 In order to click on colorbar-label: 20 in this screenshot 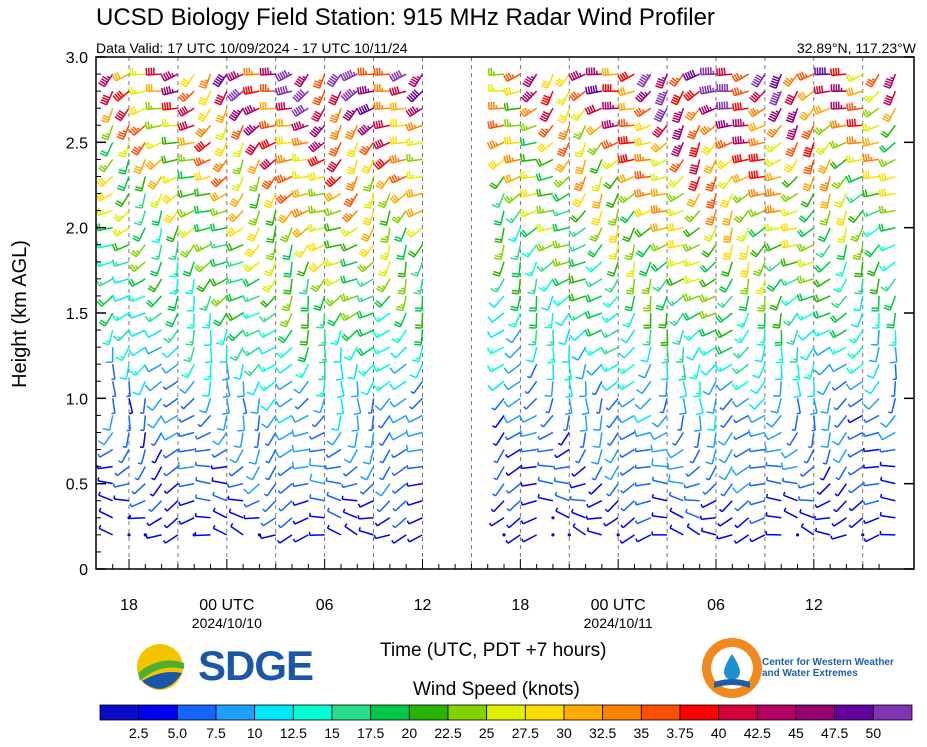, I will do `click(410, 733)`.